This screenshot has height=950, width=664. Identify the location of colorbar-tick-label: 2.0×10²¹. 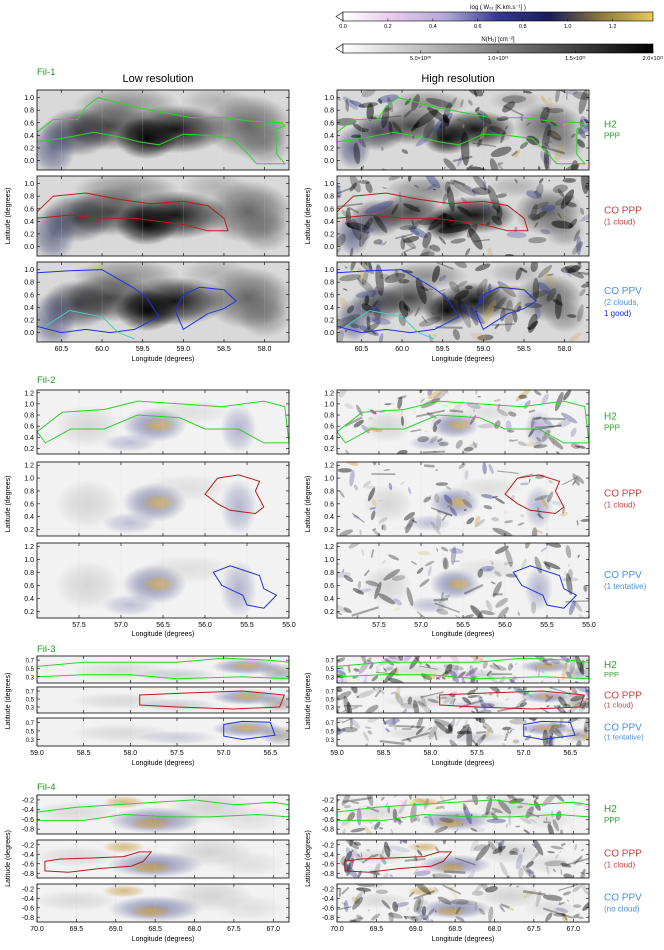
(653, 59).